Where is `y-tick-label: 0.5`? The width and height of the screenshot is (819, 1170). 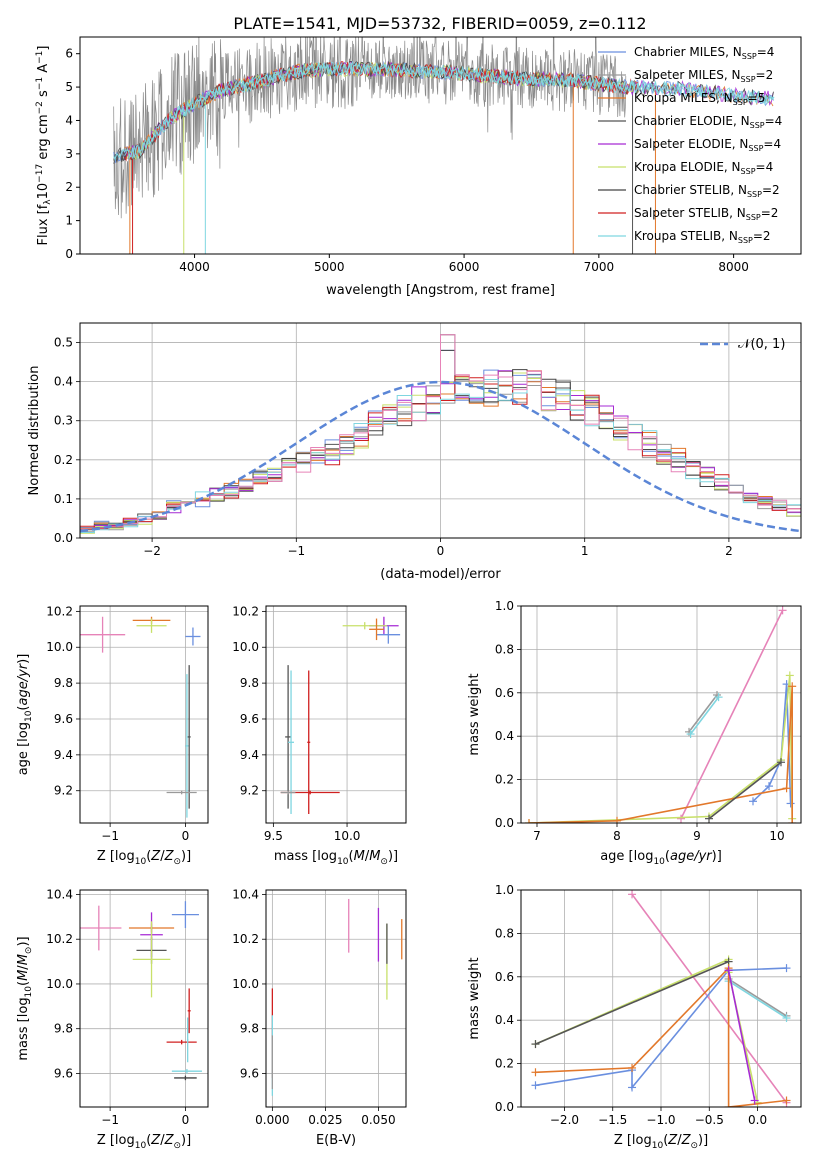
y-tick-label: 0.5 is located at coordinates (63, 343).